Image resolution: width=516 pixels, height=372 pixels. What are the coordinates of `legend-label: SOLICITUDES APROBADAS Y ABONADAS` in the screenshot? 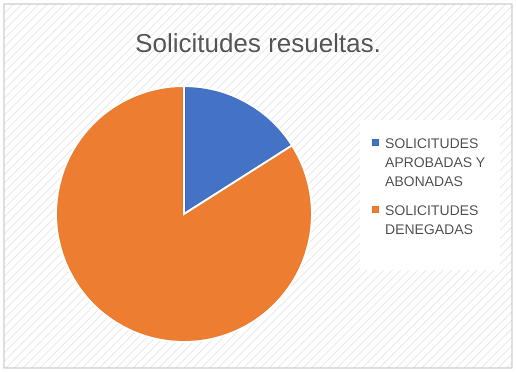 It's located at (435, 162).